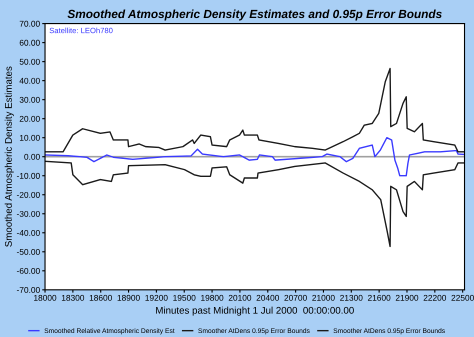 The height and width of the screenshot is (337, 474). I want to click on chart-title: Smoothed Atmospheric Density Estimates and 0.95p Error Bounds, so click(255, 14).